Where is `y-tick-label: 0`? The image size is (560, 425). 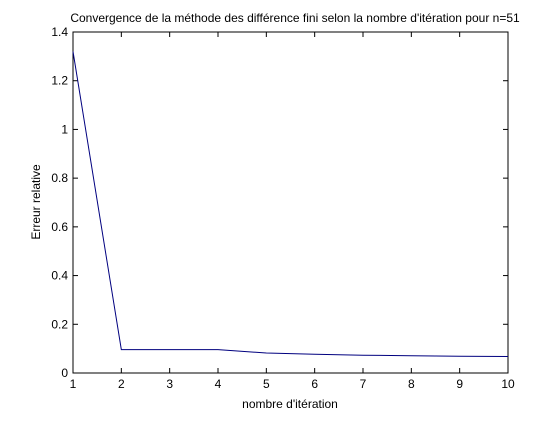
y-tick-label: 0 is located at coordinates (64, 373).